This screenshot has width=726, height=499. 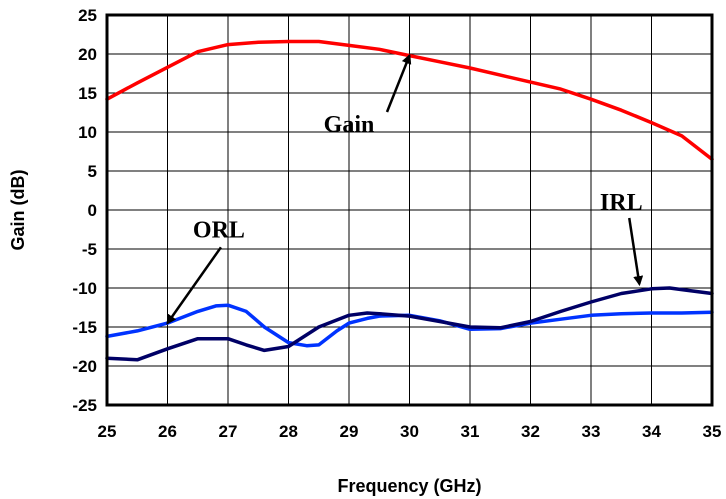 What do you see at coordinates (18, 210) in the screenshot?
I see `y-axis-title: Gain (dB)` at bounding box center [18, 210].